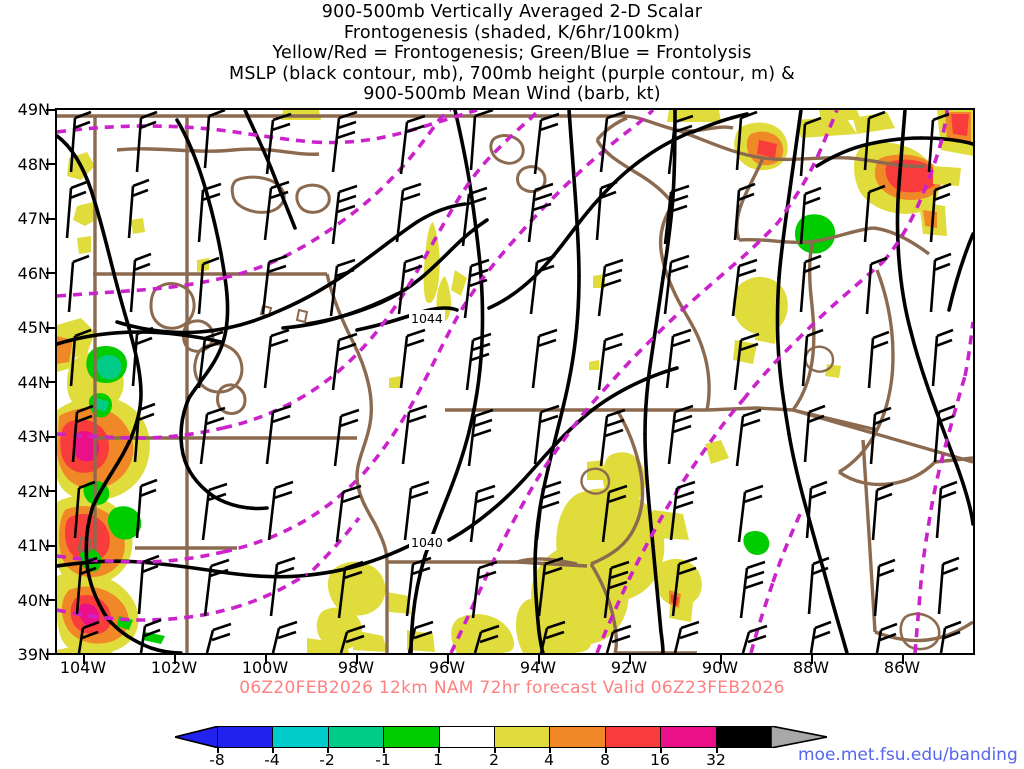  Describe the element at coordinates (33, 436) in the screenshot. I see `y-tick-label: 43N` at that location.